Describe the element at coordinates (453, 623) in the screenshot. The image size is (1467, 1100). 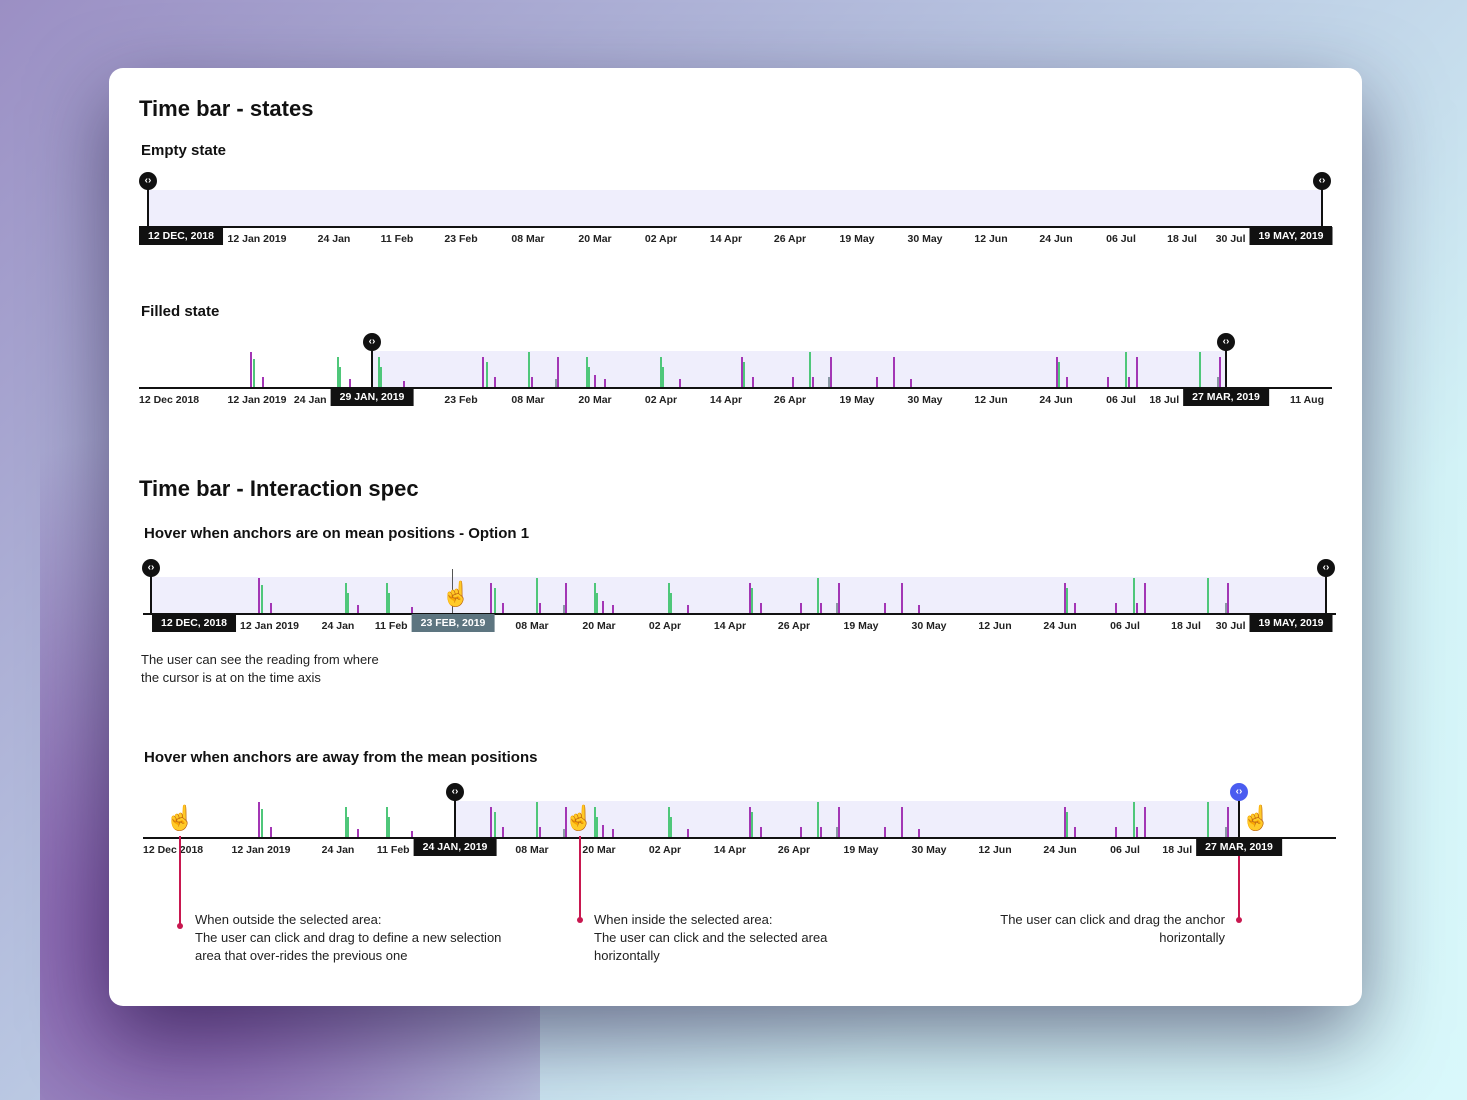
I see `hover-date-label: 23 FEB, 2019` at that location.